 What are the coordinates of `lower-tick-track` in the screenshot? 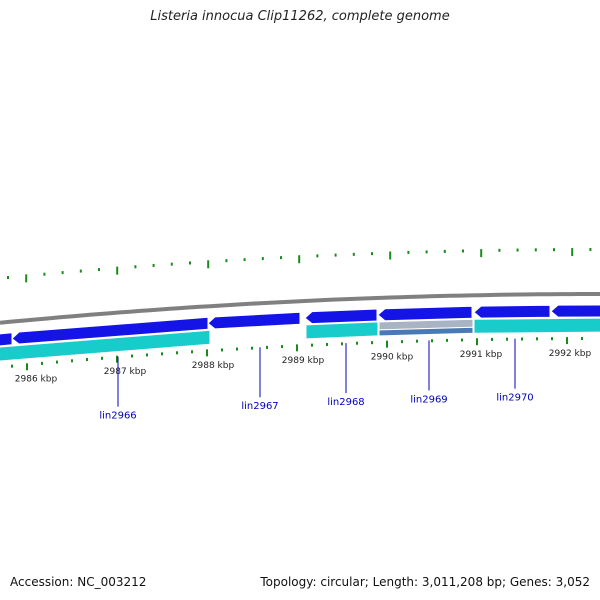 It's located at (297, 354).